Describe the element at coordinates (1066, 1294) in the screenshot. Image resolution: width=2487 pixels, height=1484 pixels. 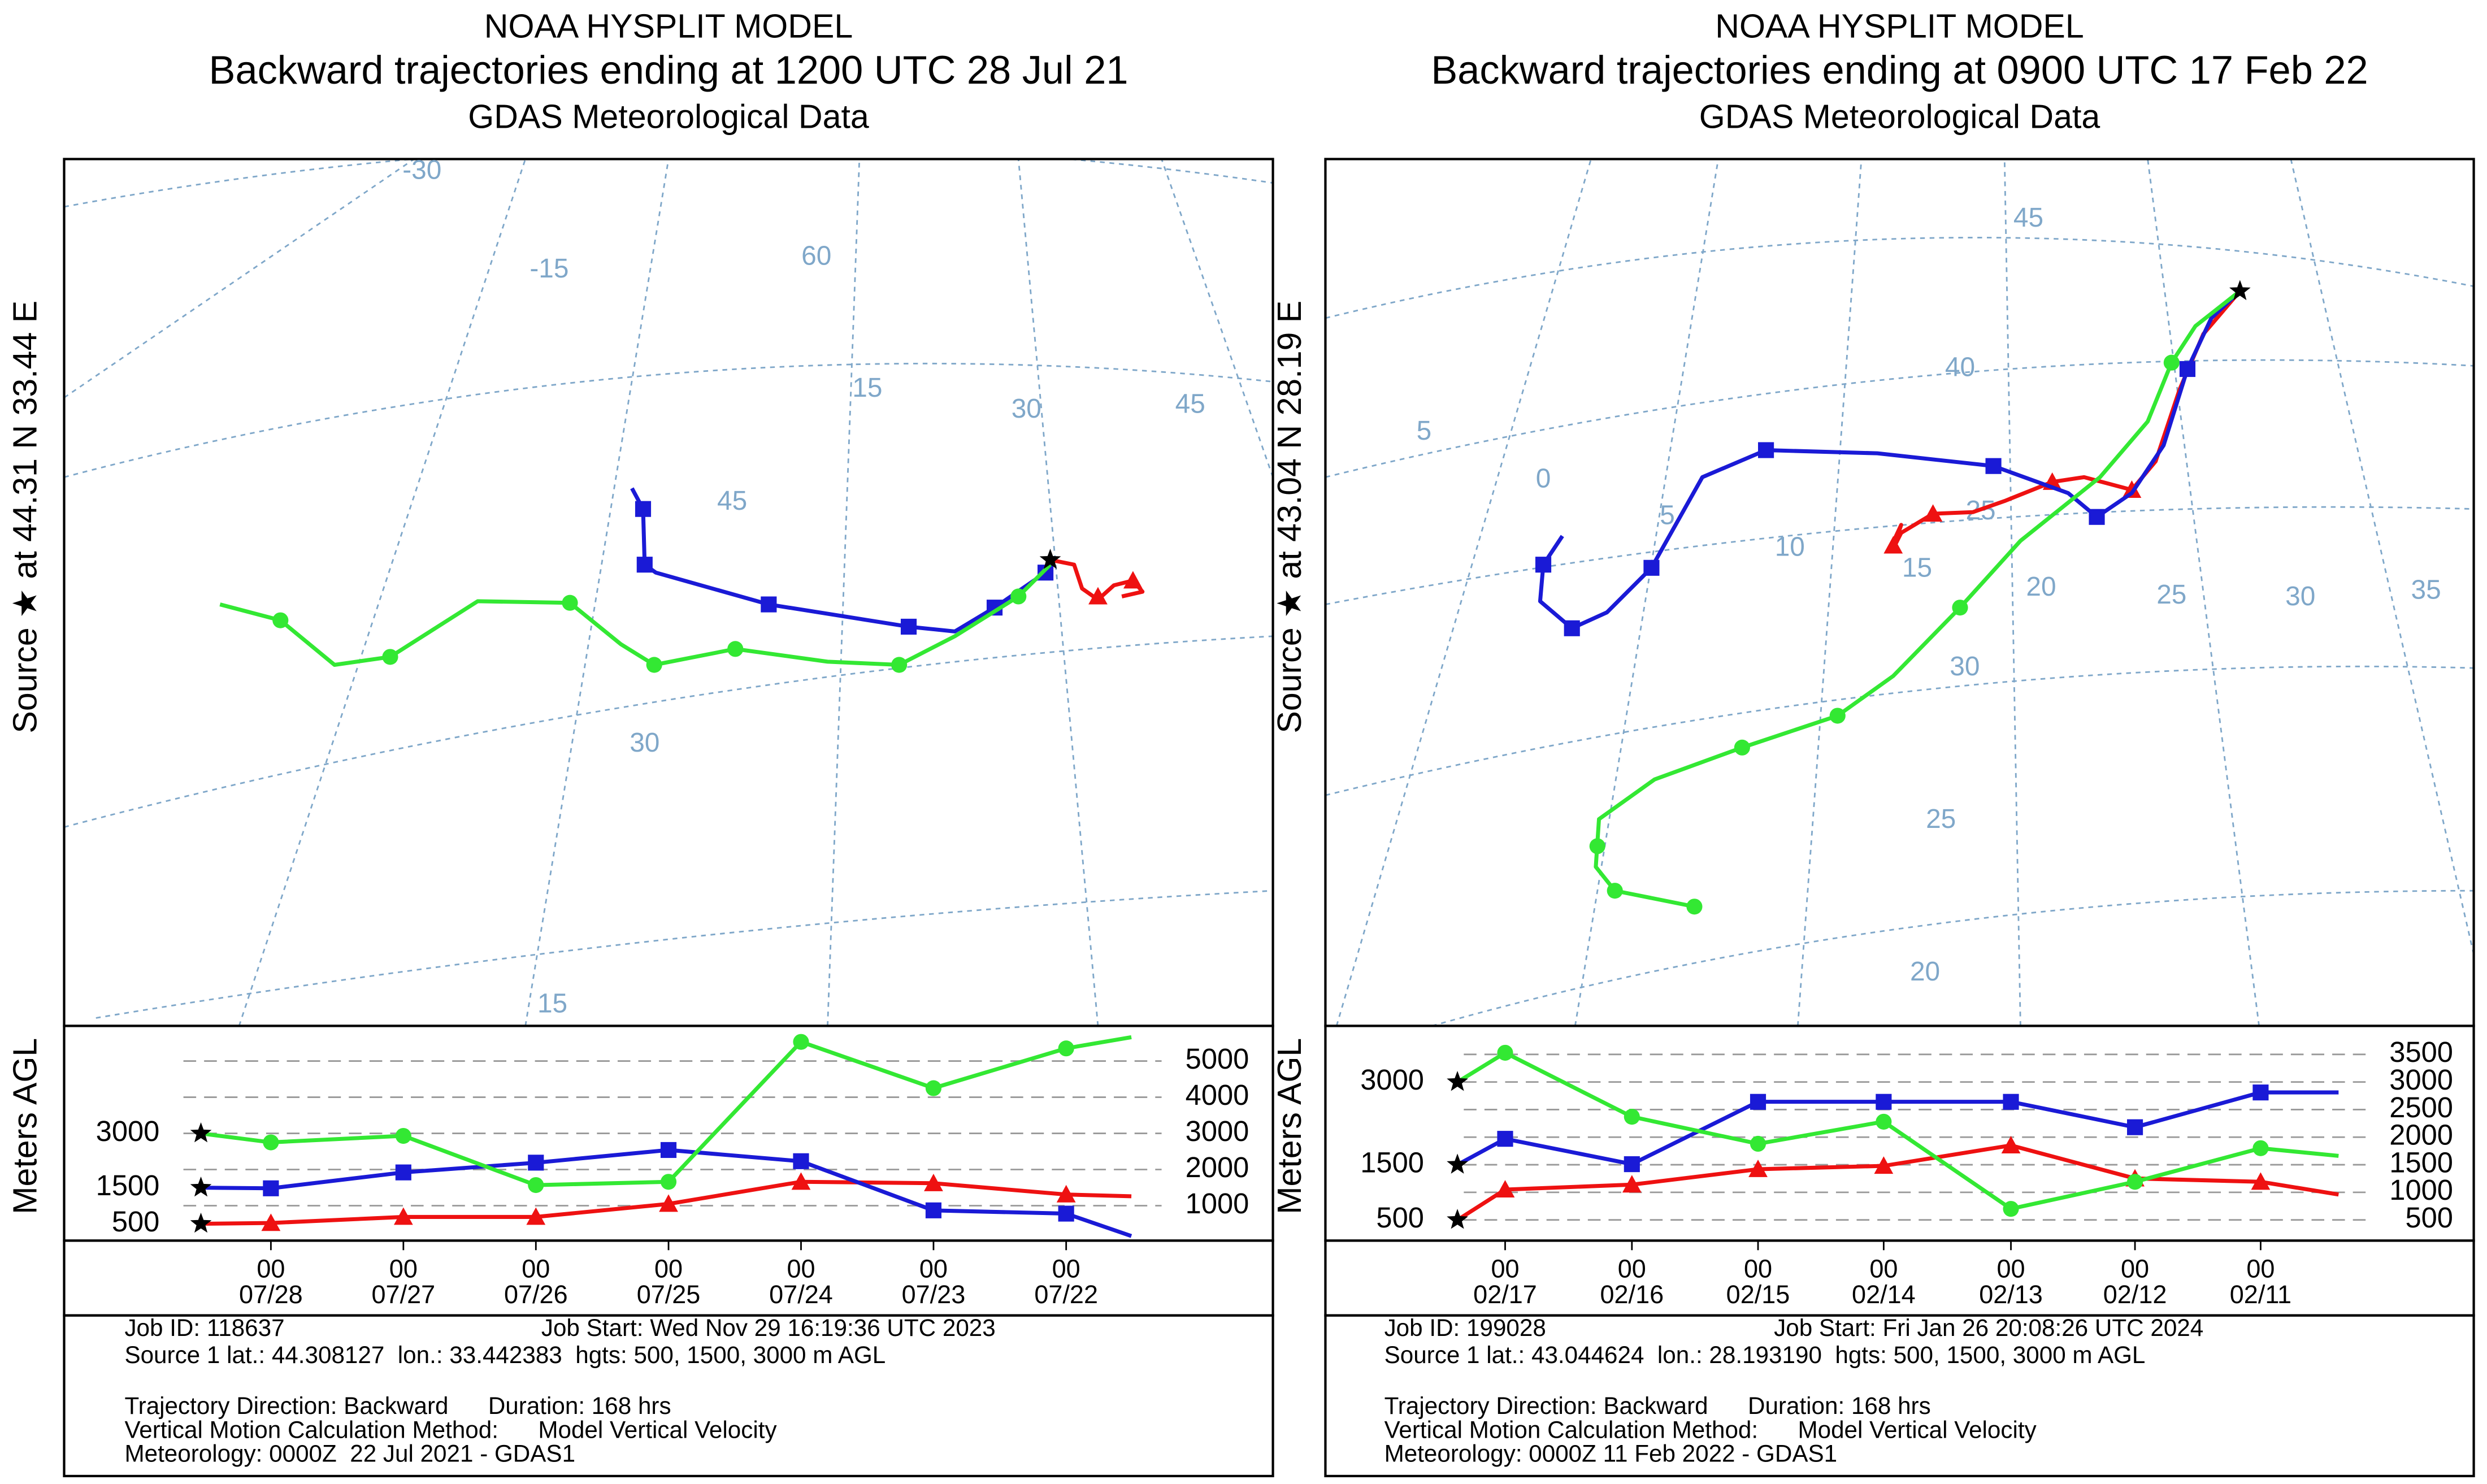
I see `x-tick-label: 07/22` at that location.